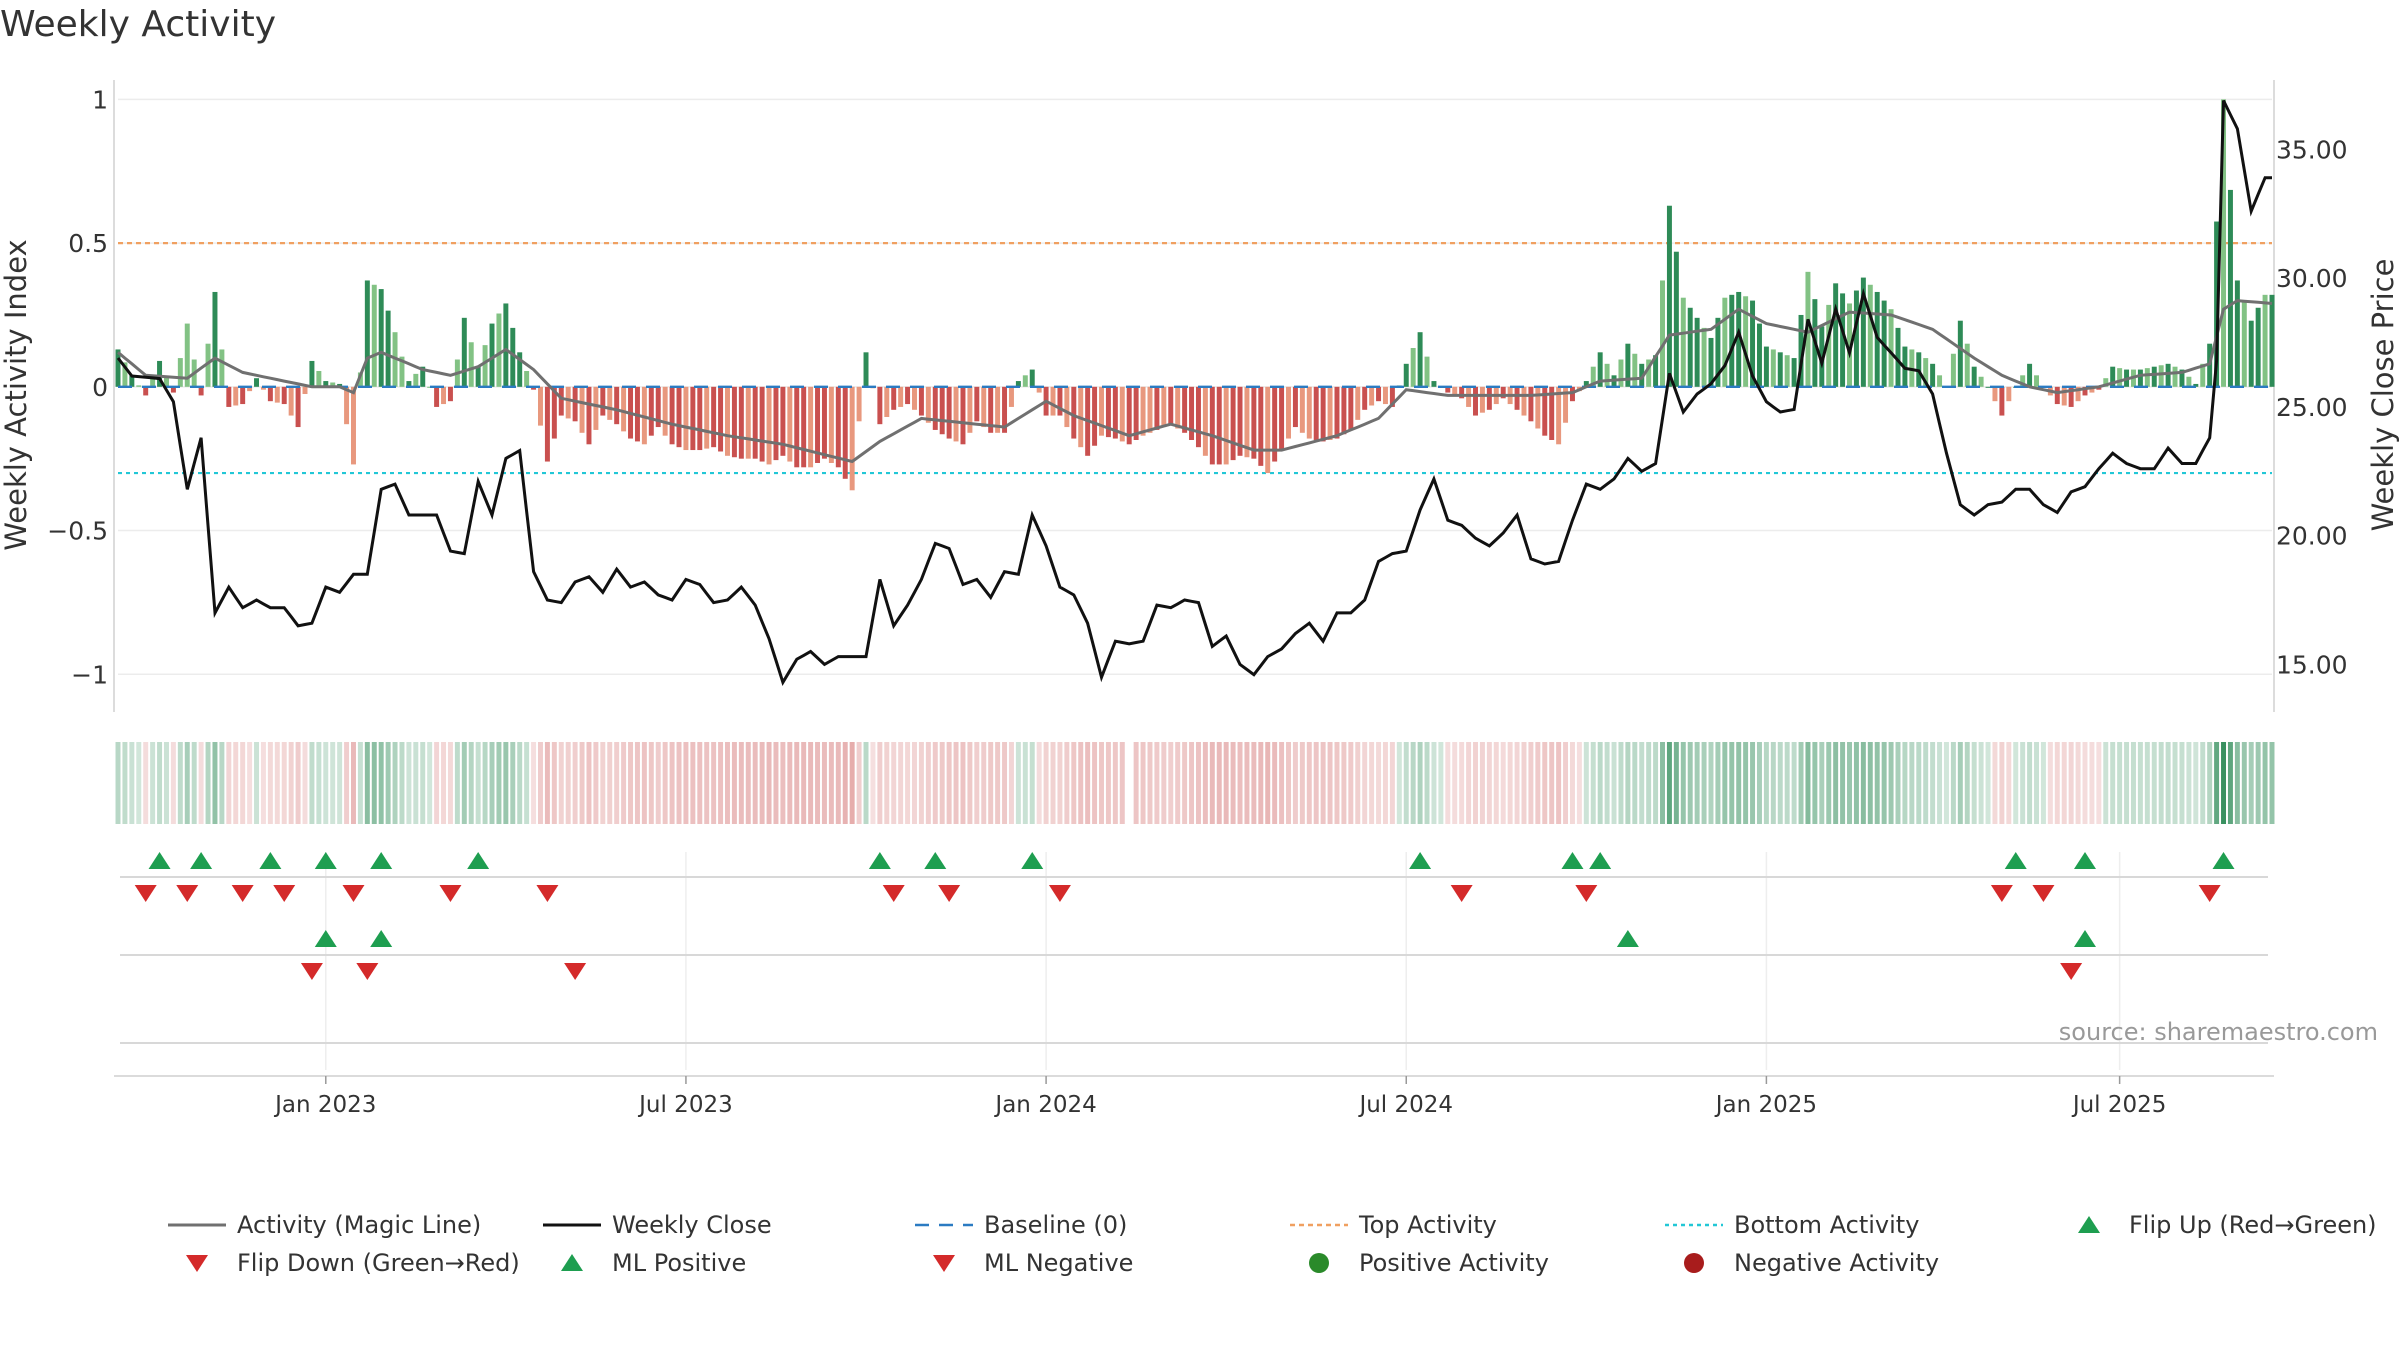 This screenshot has height=1350, width=2400. Describe the element at coordinates (1792, 1225) in the screenshot. I see `legend-item-bottom: Bottom Activity` at that location.